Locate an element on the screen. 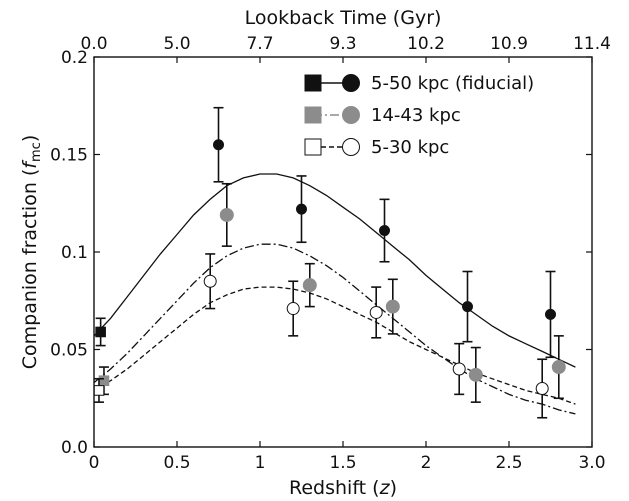 The image size is (629, 501). legend: 5-50 kpc (fiducial) 14-43 kpc 5-30 kpc is located at coordinates (419, 115).